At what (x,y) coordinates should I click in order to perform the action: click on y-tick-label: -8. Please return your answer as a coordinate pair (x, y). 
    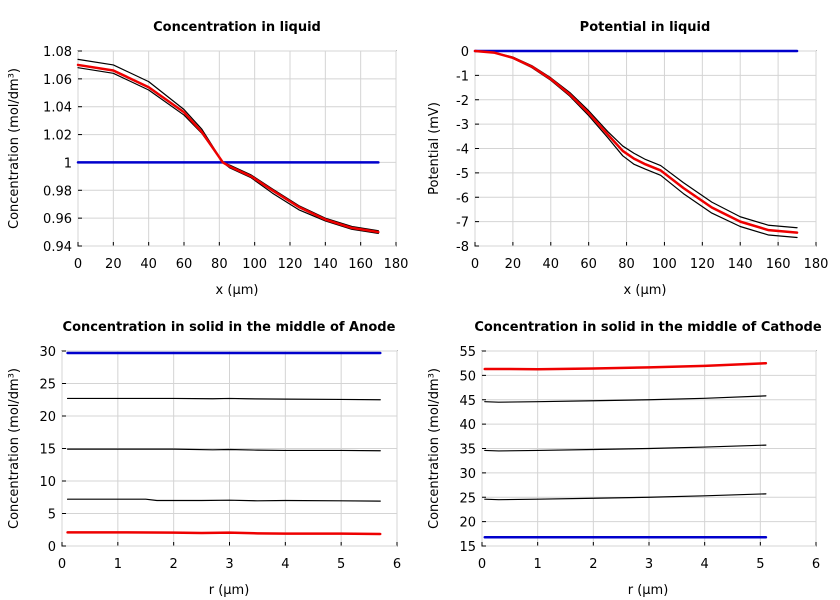
    Looking at the image, I should click on (462, 247).